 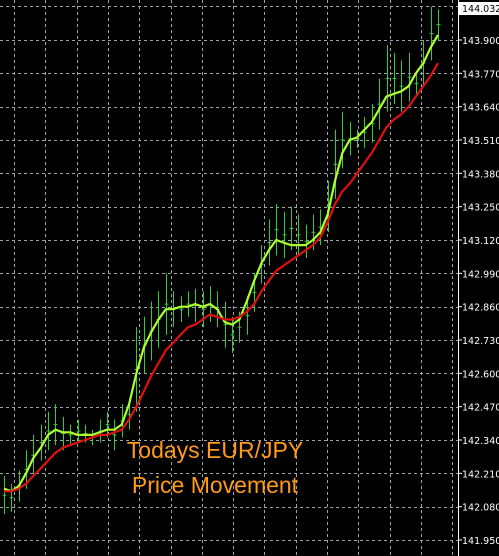 I want to click on price-tick-label: 143.770, so click(x=480, y=74).